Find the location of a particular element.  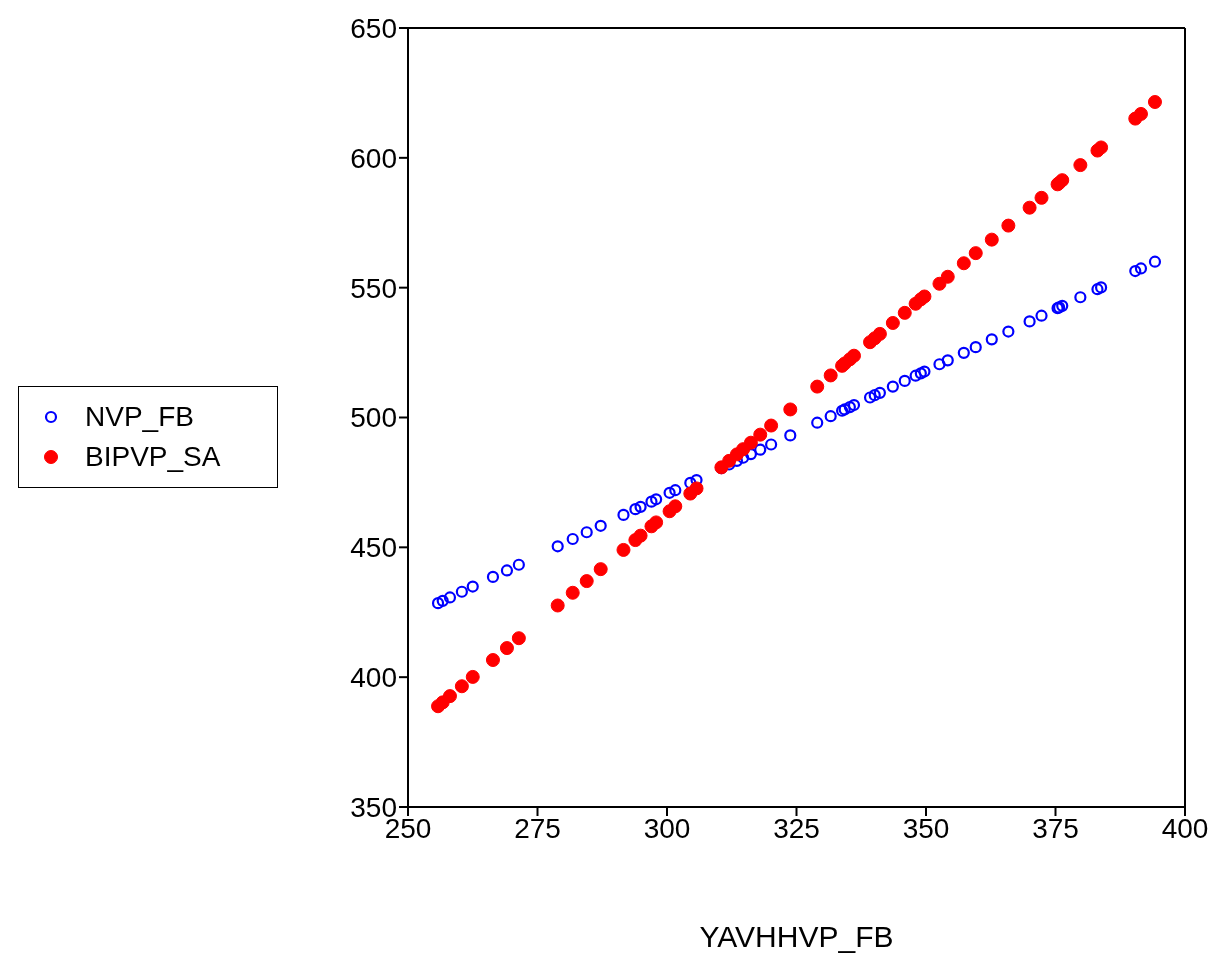

legend-label: BIPVP_SA is located at coordinates (153, 457).